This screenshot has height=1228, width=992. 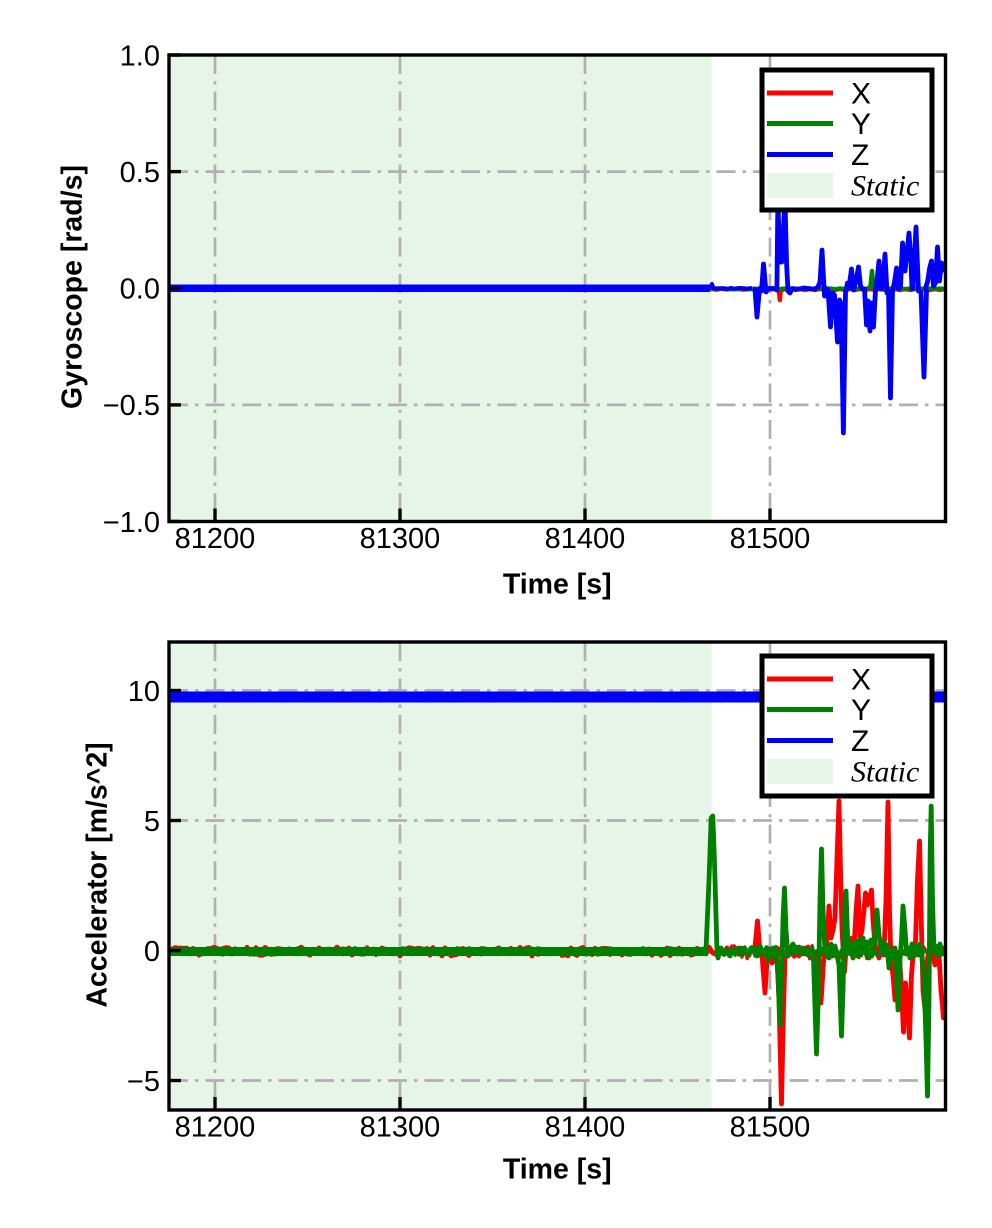 I want to click on svg-text: 0, so click(x=152, y=952).